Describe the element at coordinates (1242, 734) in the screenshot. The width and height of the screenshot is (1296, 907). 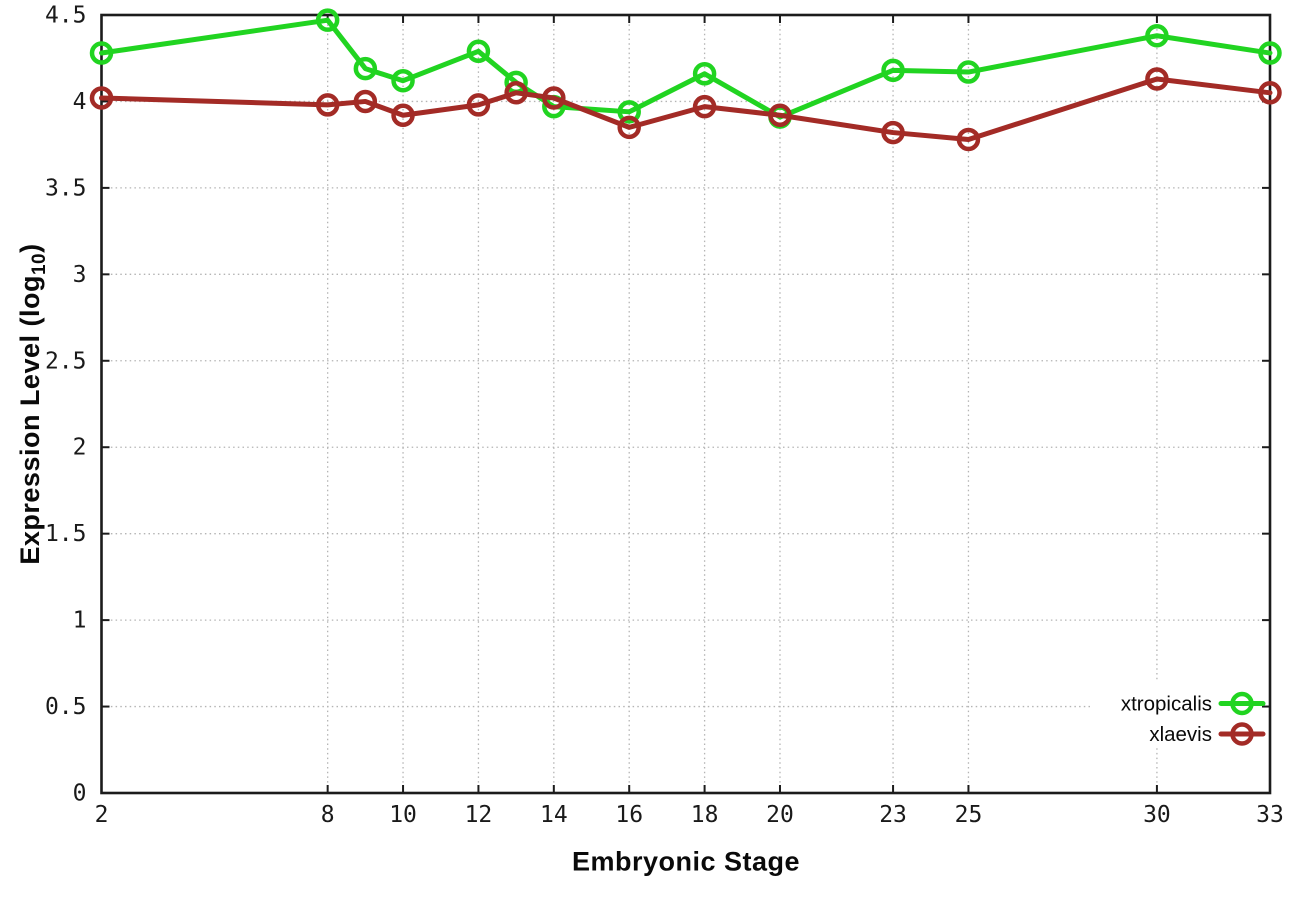
I see `legend-marker-xlaevis` at that location.